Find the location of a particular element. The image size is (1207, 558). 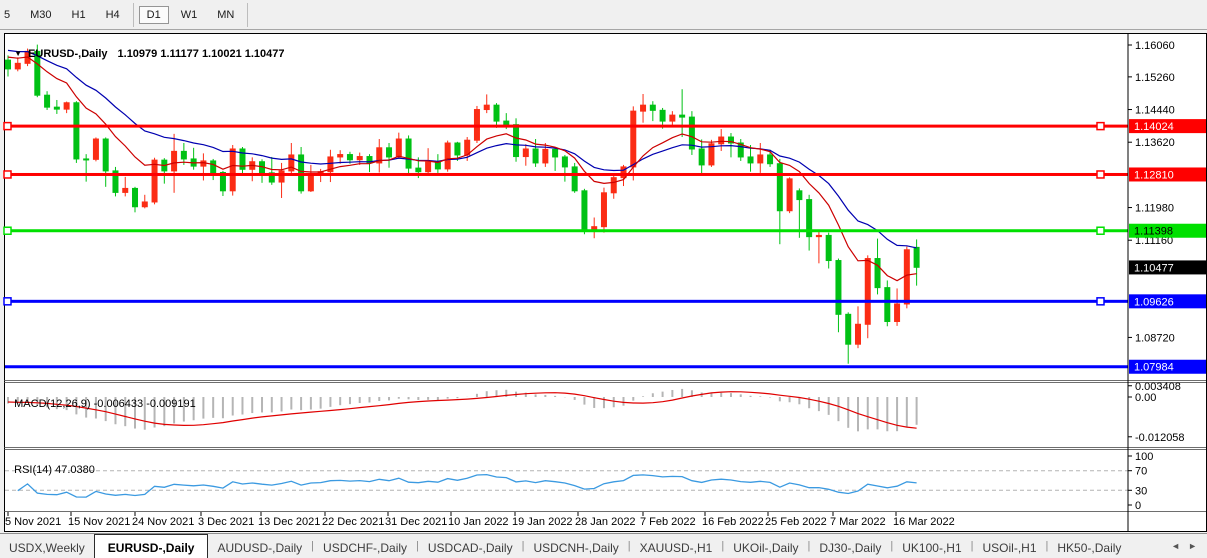

legend-ohlc: 1.10979 1.11177 1.10021 1.10477 is located at coordinates (201, 54).